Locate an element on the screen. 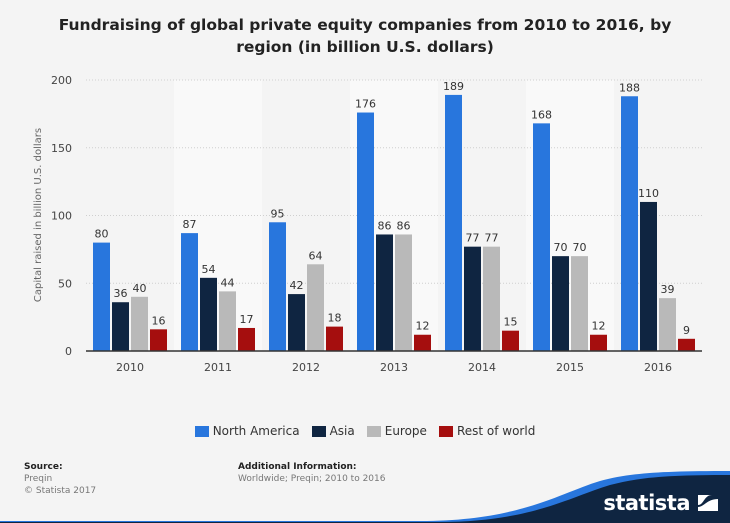  bar-europe-2014 is located at coordinates (491, 298).